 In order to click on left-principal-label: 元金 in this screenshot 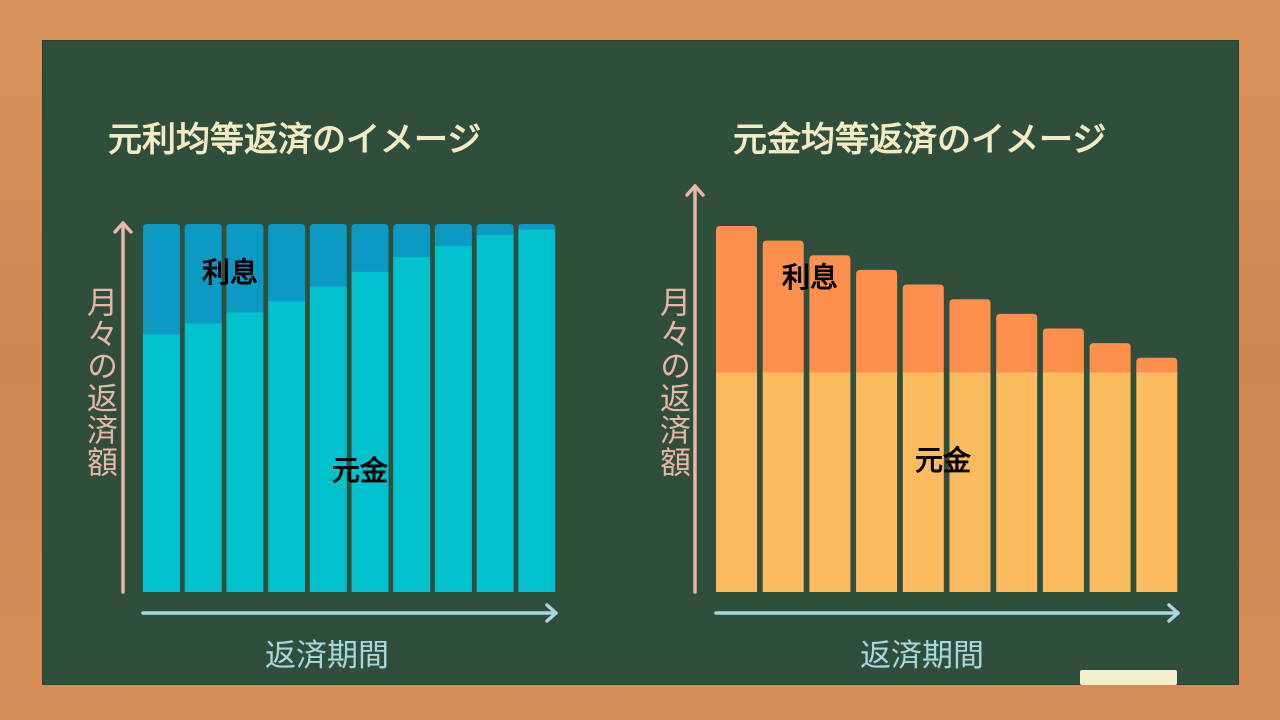, I will do `click(360, 470)`.